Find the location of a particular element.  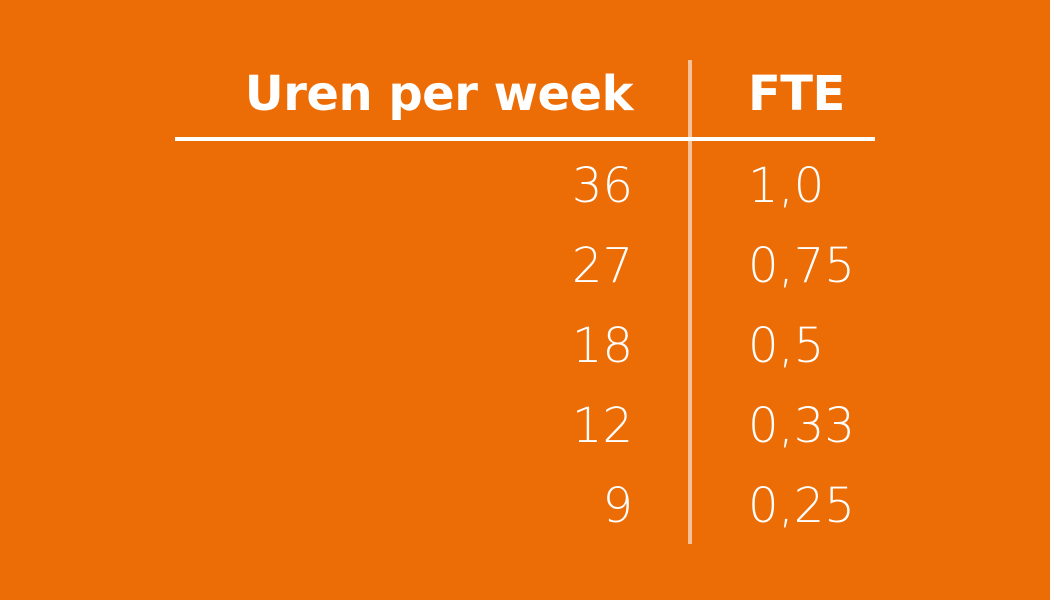

table-cell: 0,75 is located at coordinates (801, 266).